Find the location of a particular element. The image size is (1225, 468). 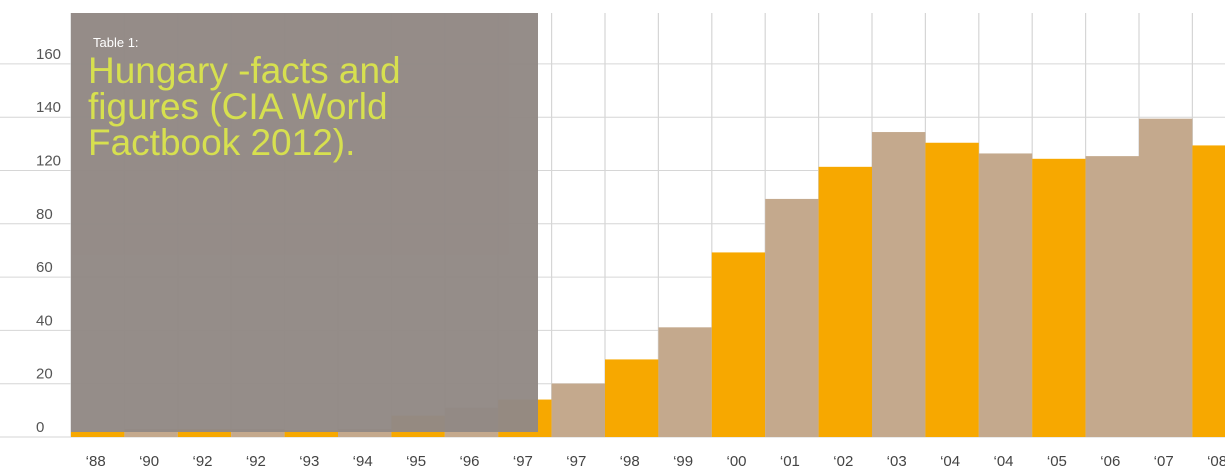

x-tick-label: ‘94 is located at coordinates (363, 460).